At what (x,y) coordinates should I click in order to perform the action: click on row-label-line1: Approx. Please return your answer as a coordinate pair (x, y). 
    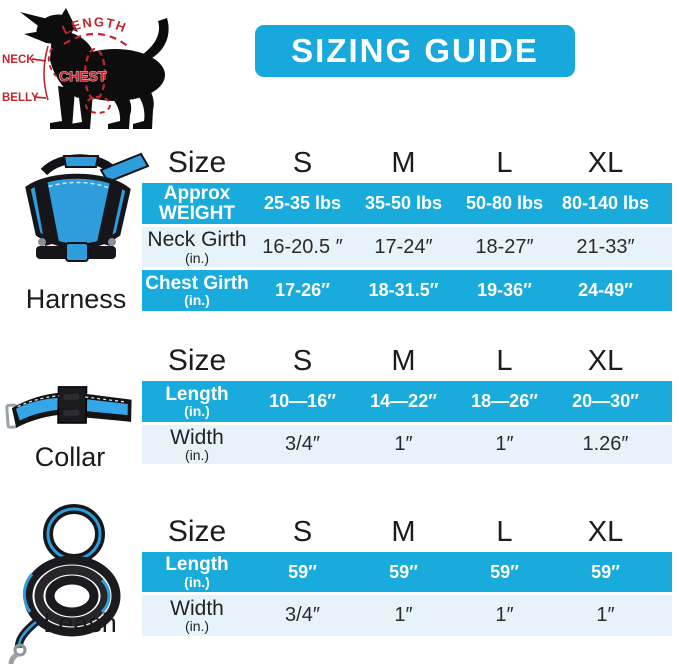
    Looking at the image, I should click on (197, 194).